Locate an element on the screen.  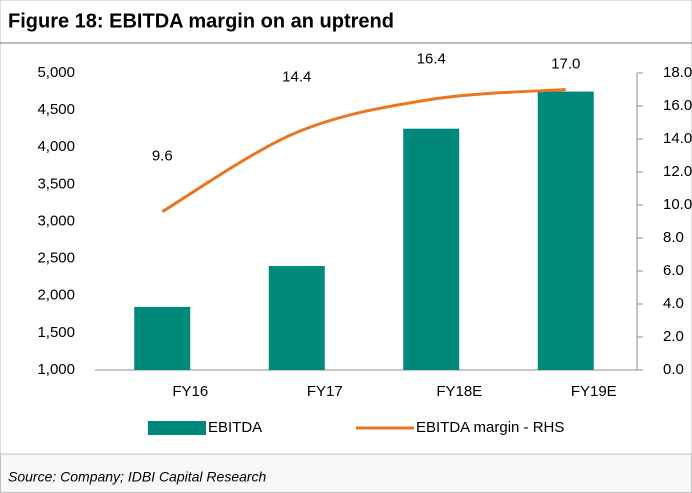
data-label: 17.0 is located at coordinates (565, 63).